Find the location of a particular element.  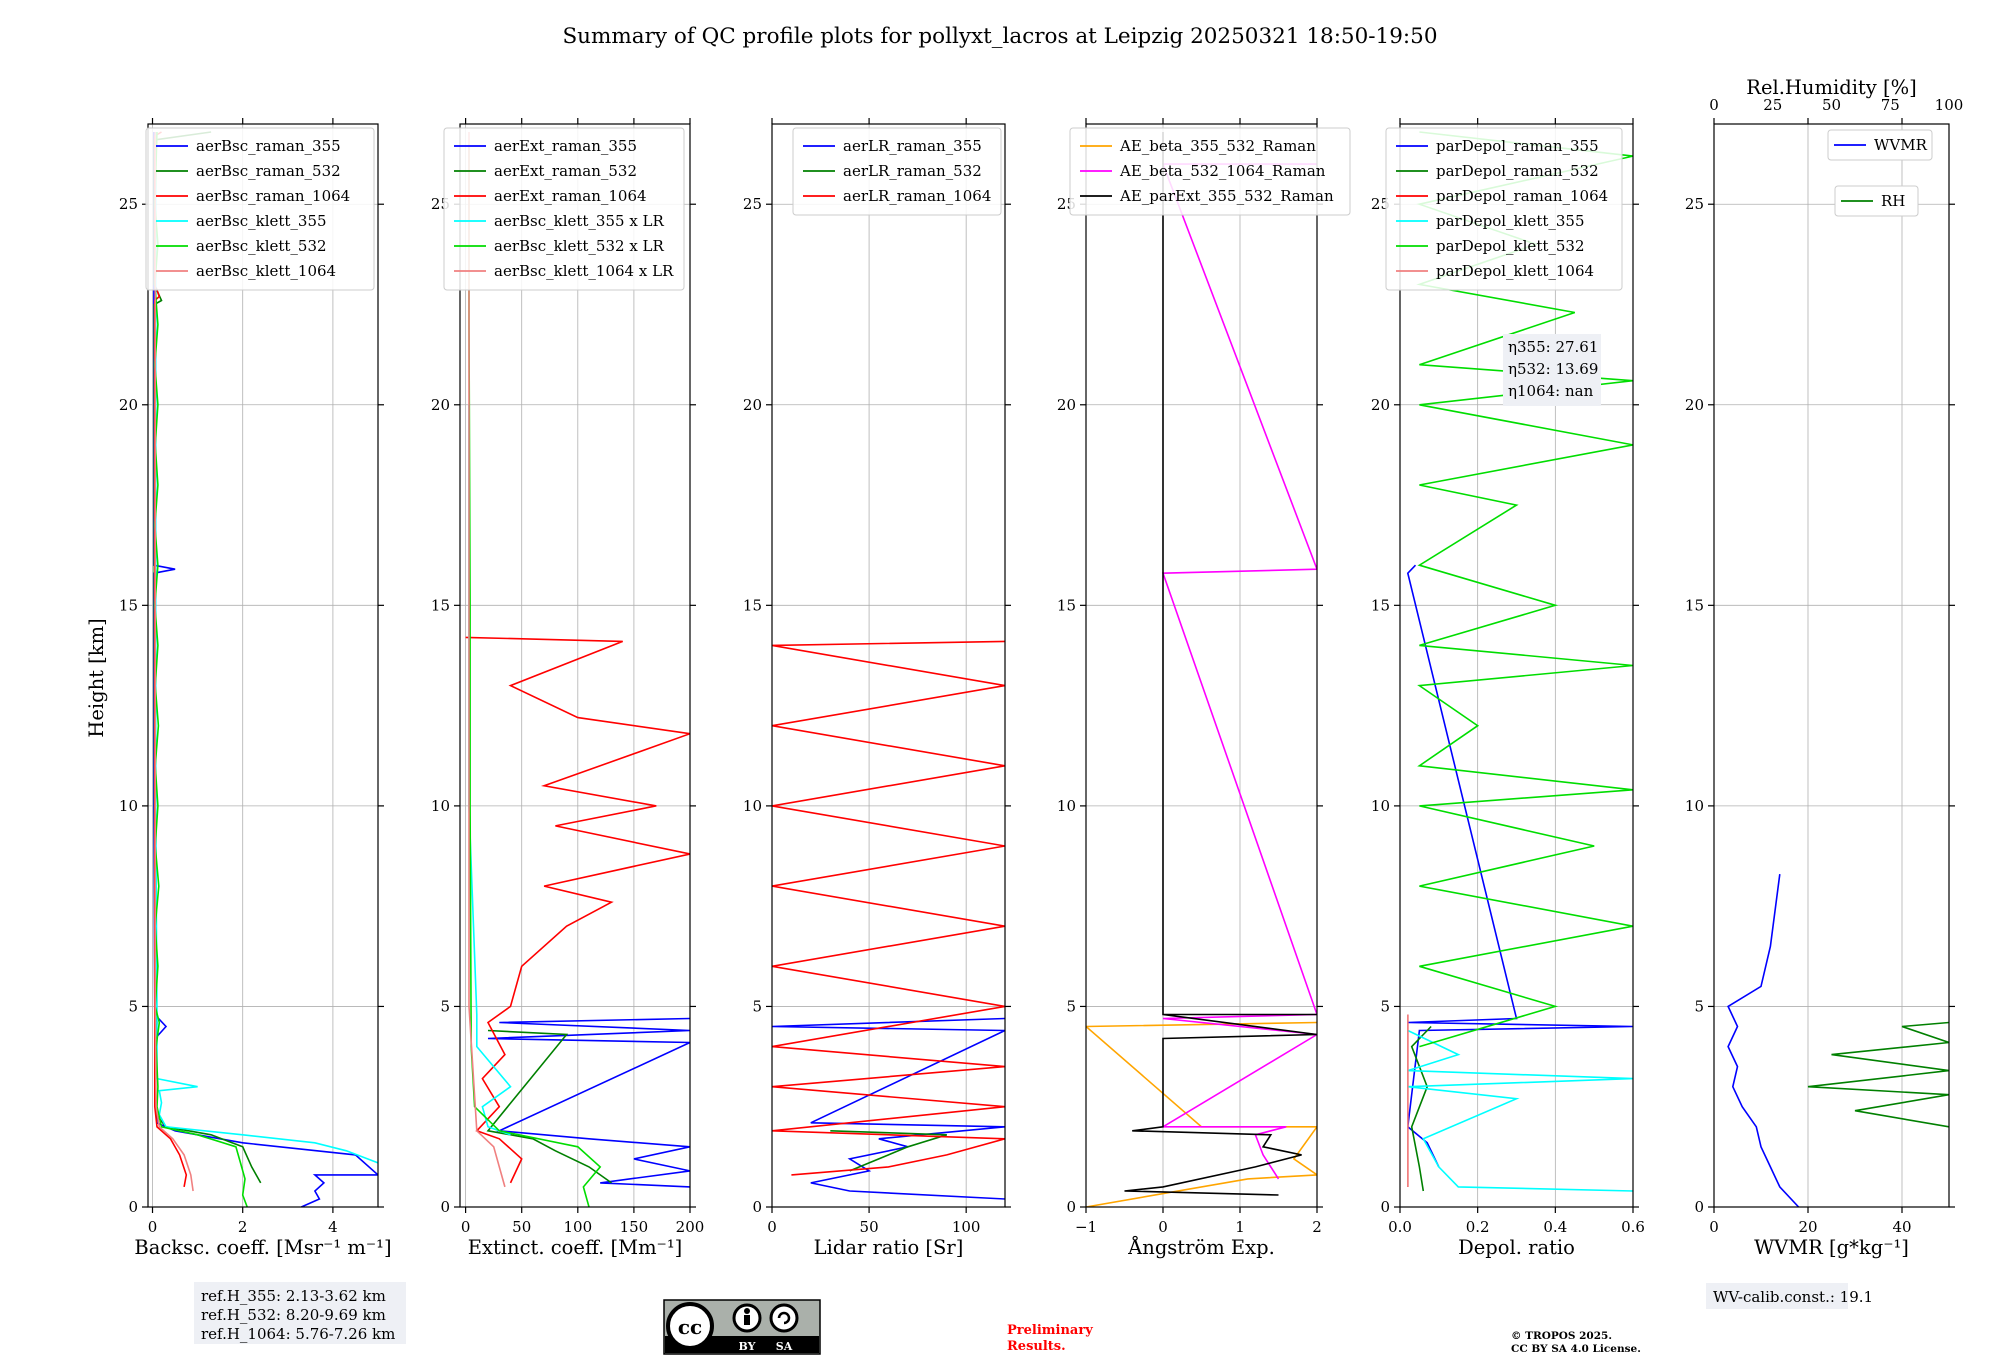

x-axis-label: Depol. ratio is located at coordinates (1516, 1247).